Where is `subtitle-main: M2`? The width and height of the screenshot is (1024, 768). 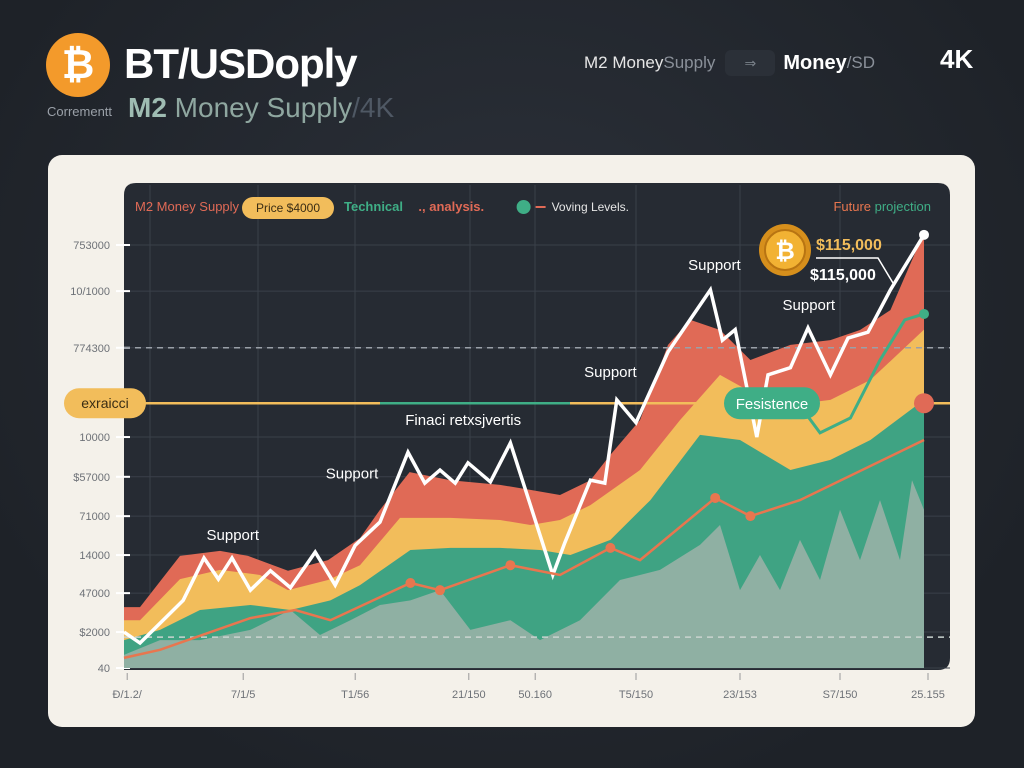
subtitle-main: M2 is located at coordinates (147, 107).